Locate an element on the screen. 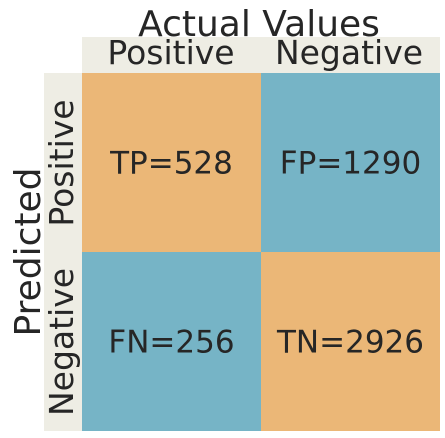 The width and height of the screenshot is (445, 438). y-tick-label-positive: Positive is located at coordinates (61, 162).